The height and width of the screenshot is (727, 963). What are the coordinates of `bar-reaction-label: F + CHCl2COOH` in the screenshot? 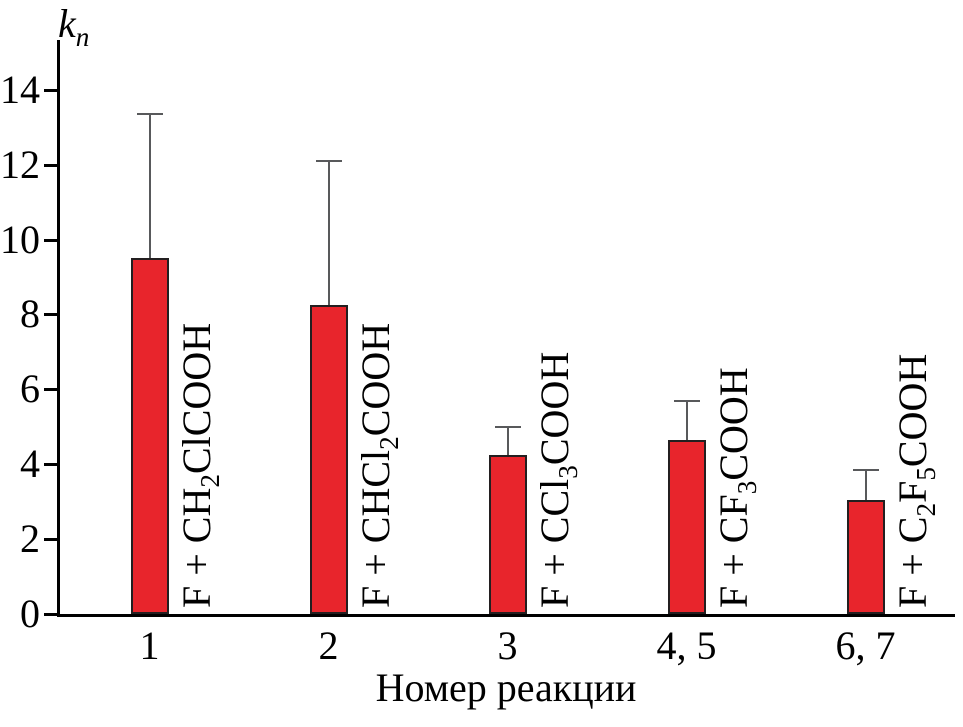 It's located at (378, 465).